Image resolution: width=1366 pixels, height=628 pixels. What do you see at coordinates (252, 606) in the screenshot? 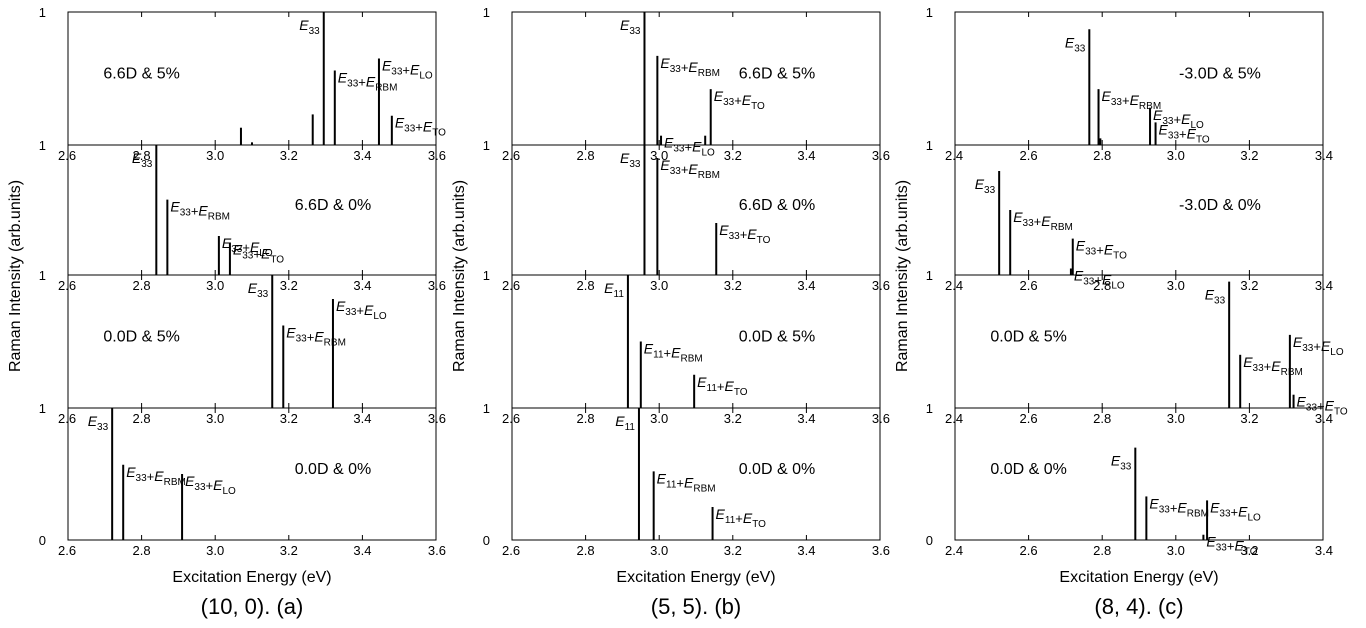
I see `panel-title: (10, 0). (a)` at bounding box center [252, 606].